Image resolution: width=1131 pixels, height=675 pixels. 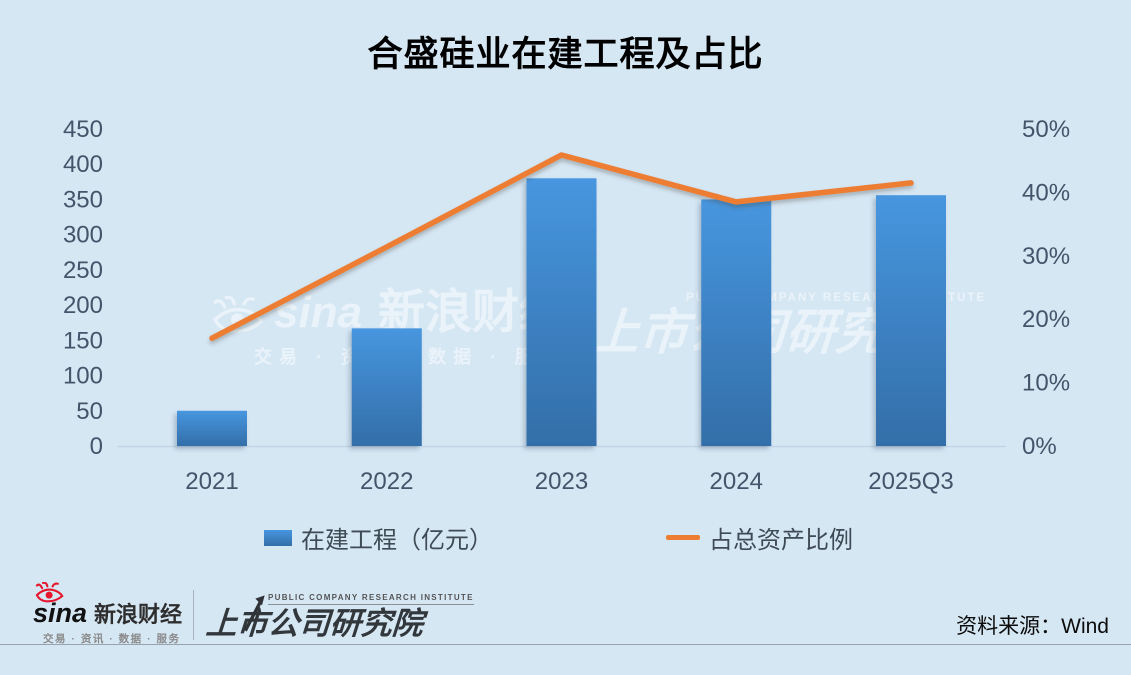 I want to click on left-axis-tick-150: 150, so click(x=83, y=340).